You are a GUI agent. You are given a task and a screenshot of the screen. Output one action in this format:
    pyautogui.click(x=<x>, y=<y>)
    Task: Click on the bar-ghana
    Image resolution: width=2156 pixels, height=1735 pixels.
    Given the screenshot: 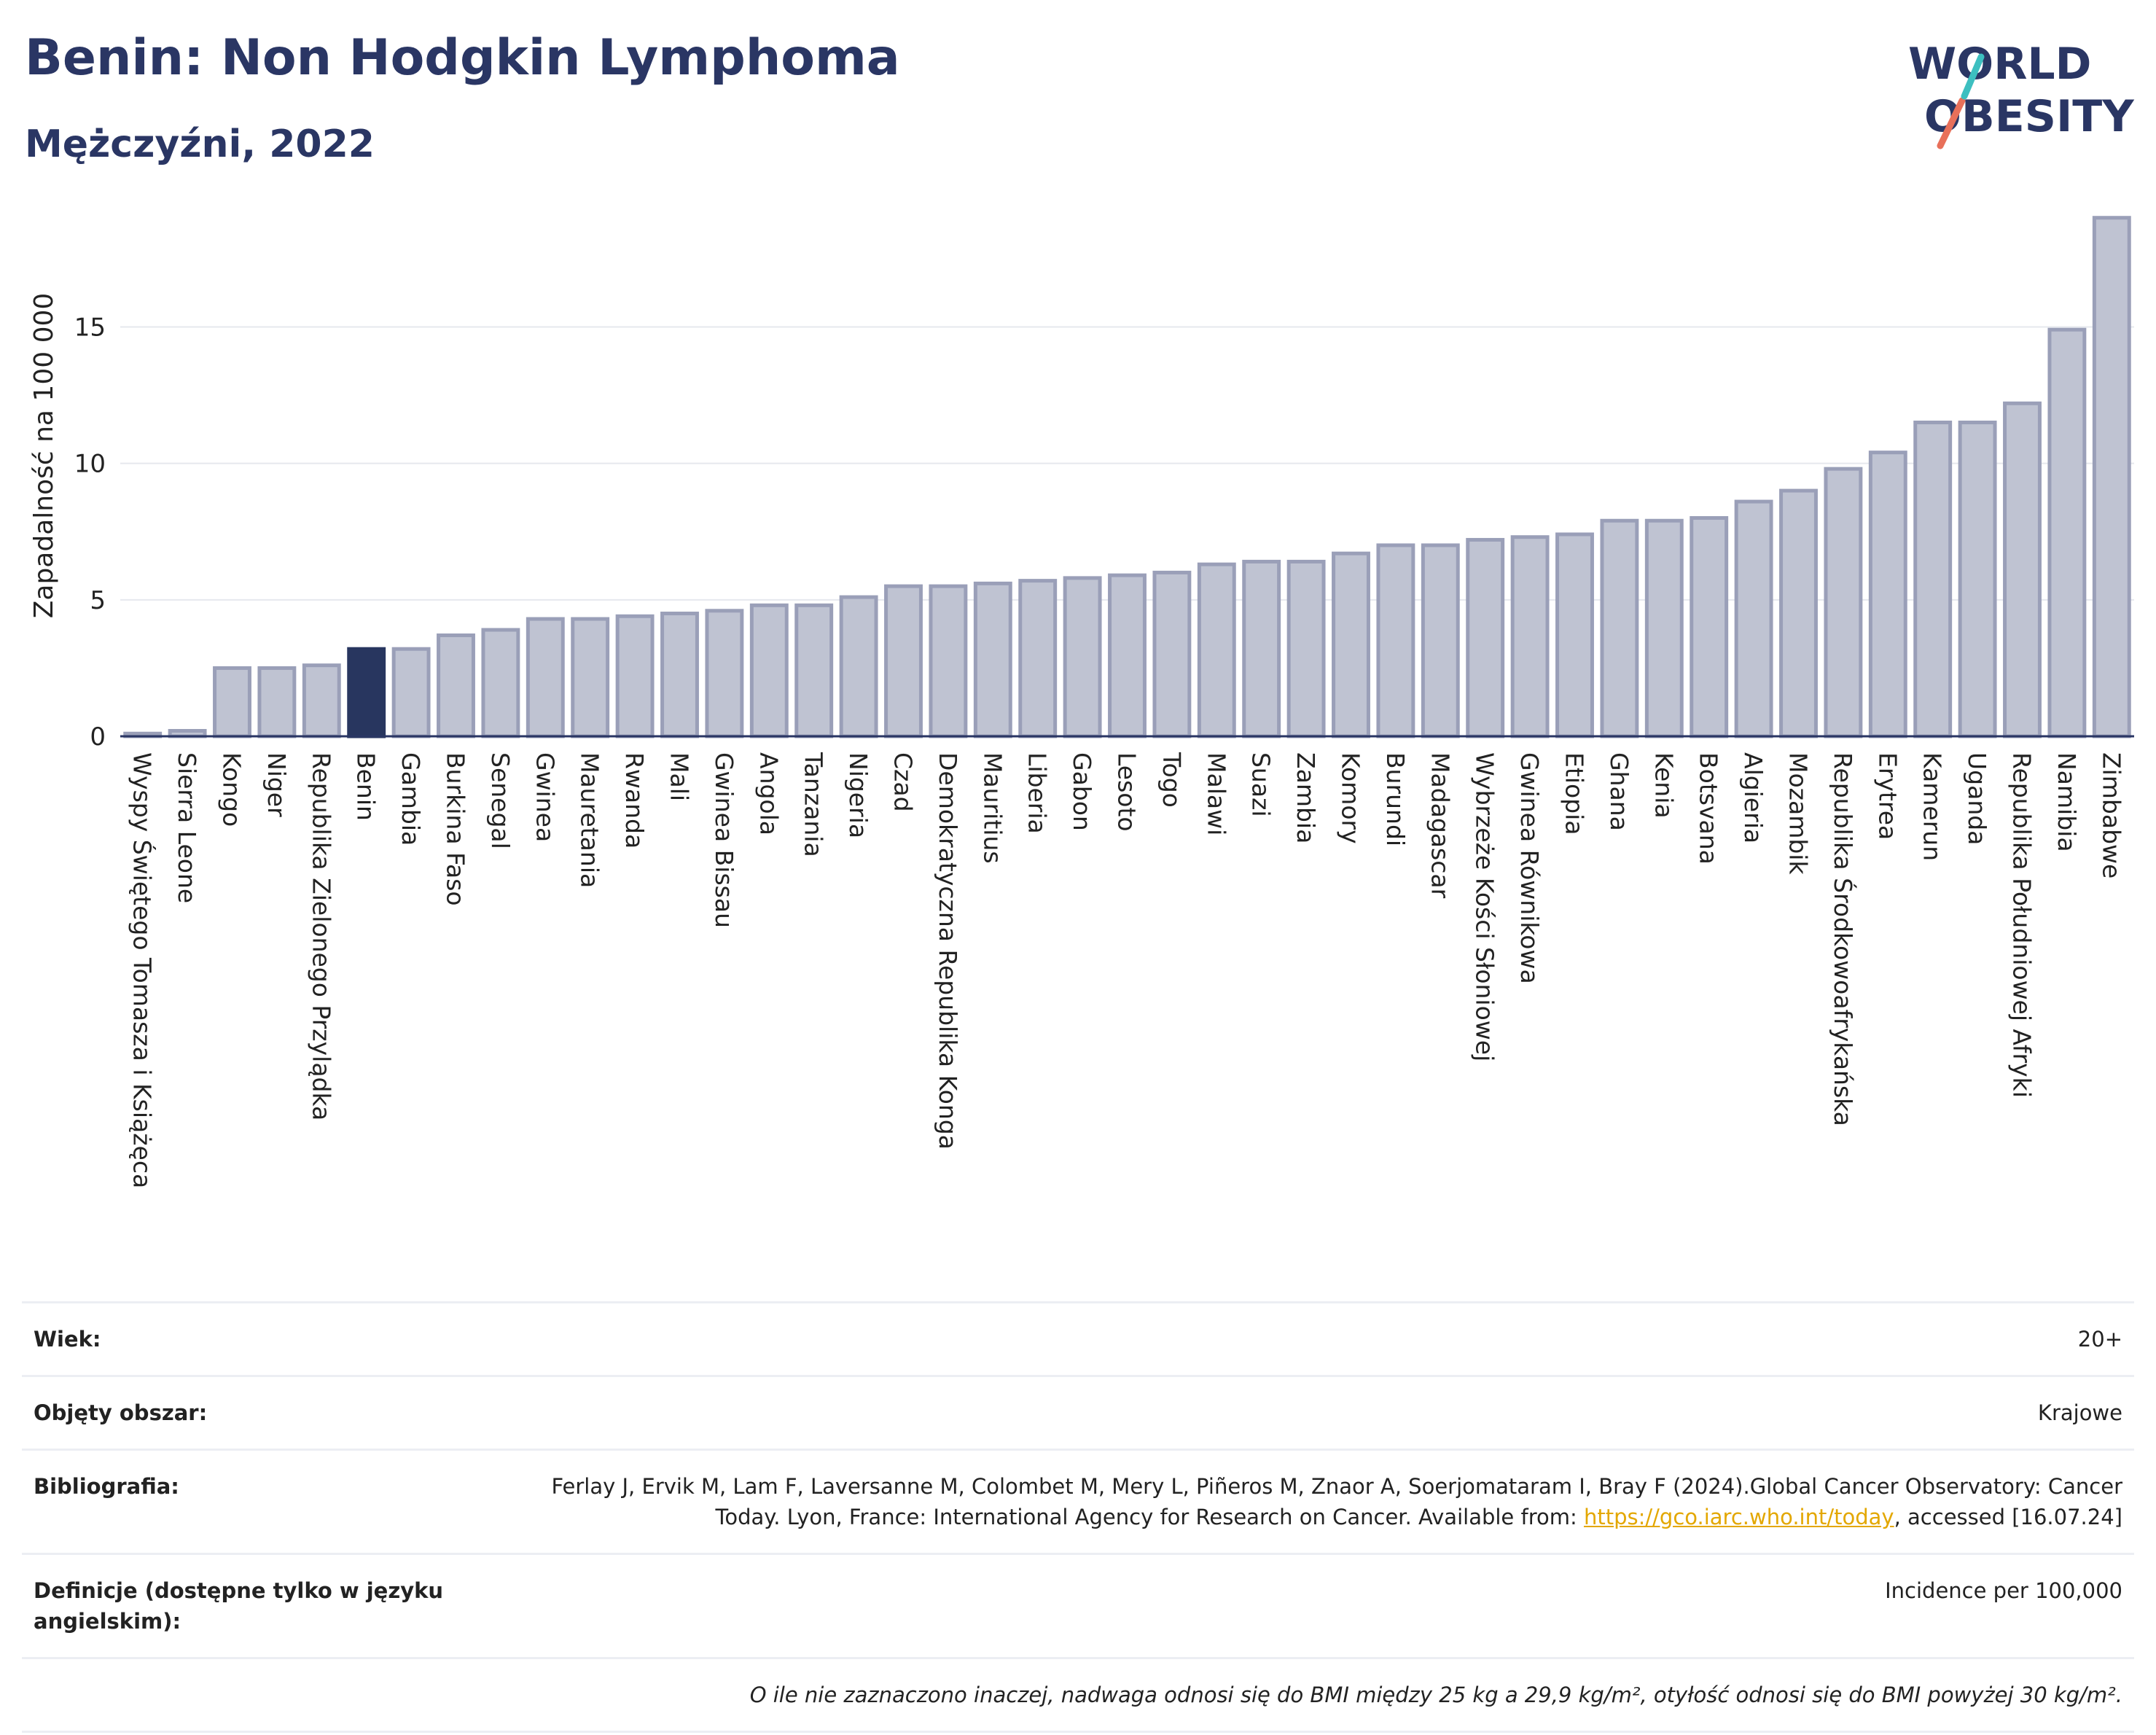 What is the action you would take?
    pyautogui.click(x=1619, y=628)
    